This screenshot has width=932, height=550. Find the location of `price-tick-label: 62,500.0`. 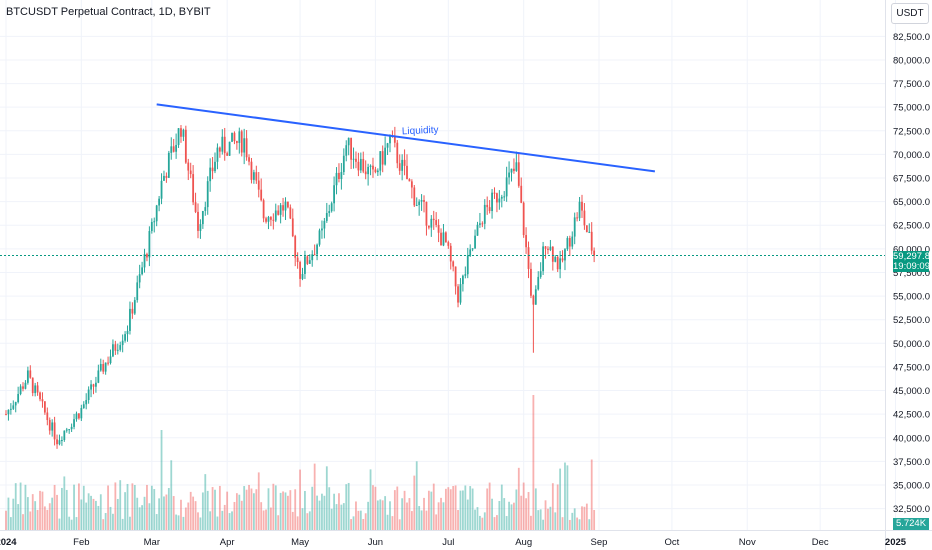

price-tick-label: 62,500.0 is located at coordinates (911, 226).